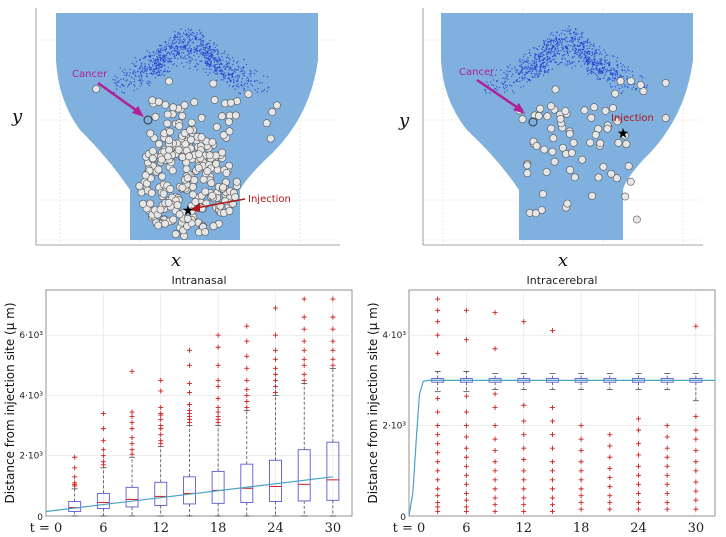 This screenshot has width=726, height=537. Describe the element at coordinates (373, 402) in the screenshot. I see `y-axis-label: Distance from injection site (μ m)` at that location.